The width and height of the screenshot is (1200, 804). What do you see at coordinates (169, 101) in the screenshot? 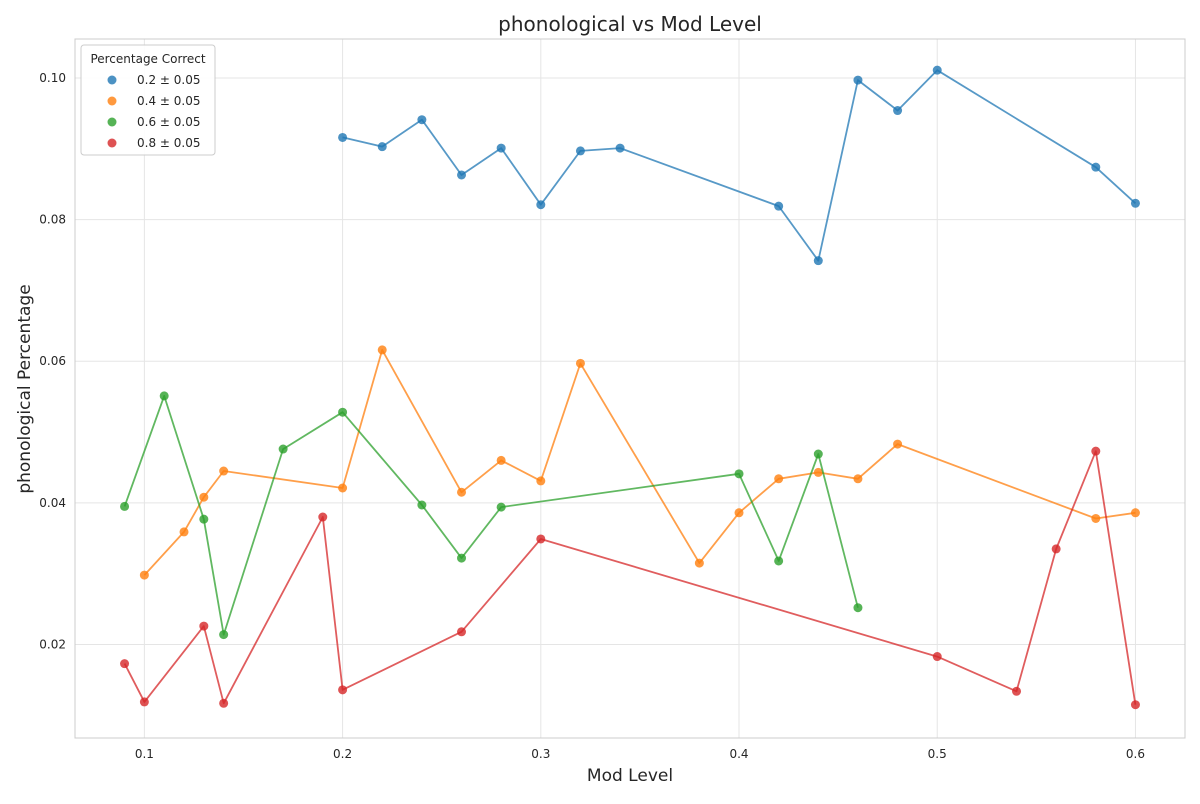
I see `legend-entry-label: 0.4 ± 0.05` at bounding box center [169, 101].